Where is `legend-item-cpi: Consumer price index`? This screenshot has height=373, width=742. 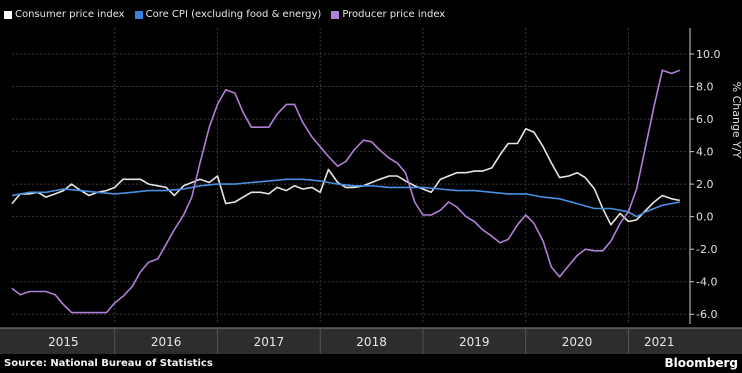 legend-item-cpi: Consumer price index is located at coordinates (64, 14).